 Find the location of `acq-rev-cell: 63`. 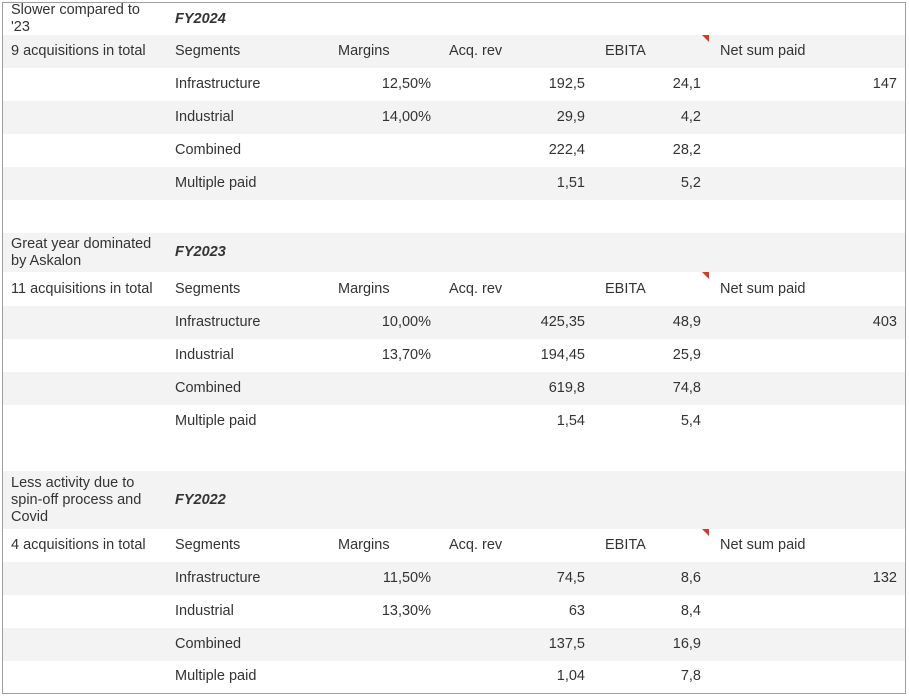

acq-rev-cell: 63 is located at coordinates (576, 611).